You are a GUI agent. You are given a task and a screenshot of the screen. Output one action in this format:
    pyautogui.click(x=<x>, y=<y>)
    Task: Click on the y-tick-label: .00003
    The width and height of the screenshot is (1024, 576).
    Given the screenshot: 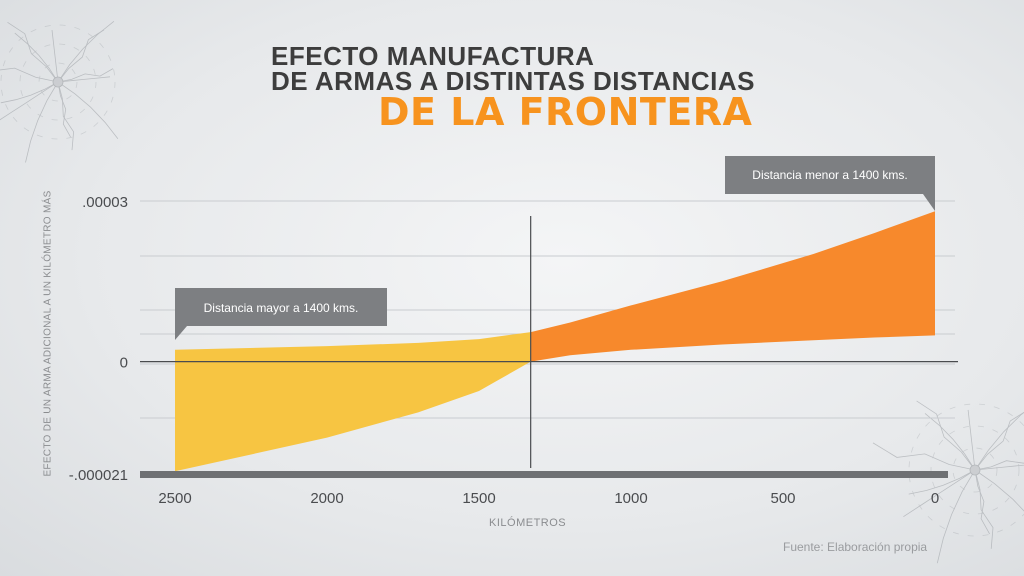 What is the action you would take?
    pyautogui.click(x=105, y=202)
    